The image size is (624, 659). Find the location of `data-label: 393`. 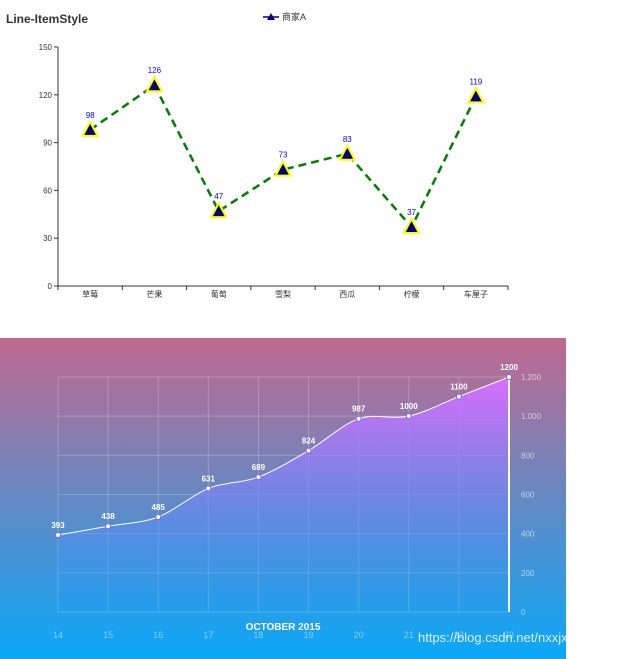

data-label: 393 is located at coordinates (58, 525).